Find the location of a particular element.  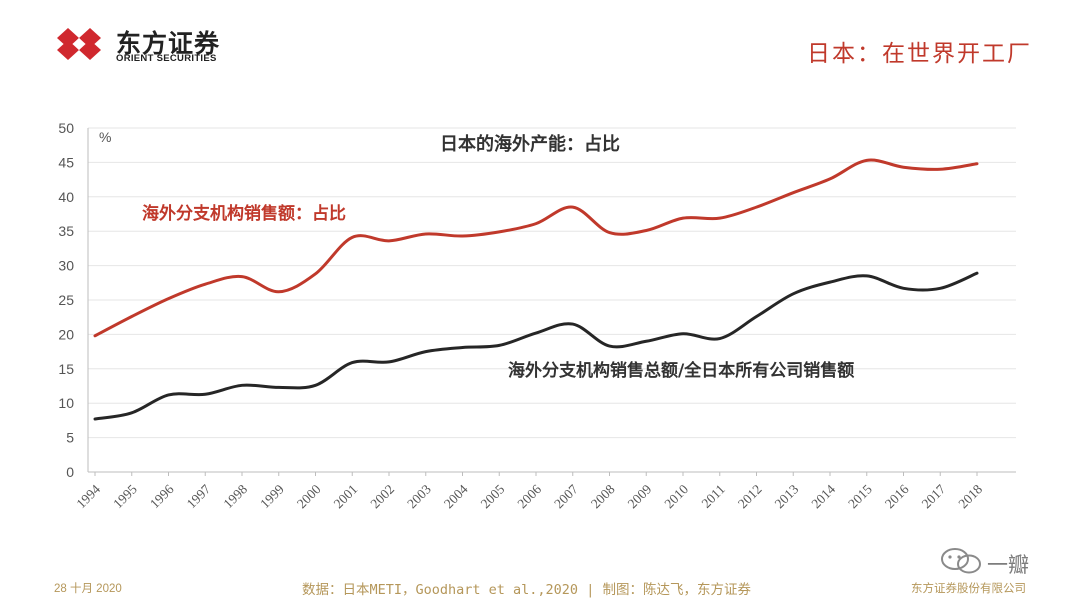

y-tick-label: 10 is located at coordinates (66, 403).